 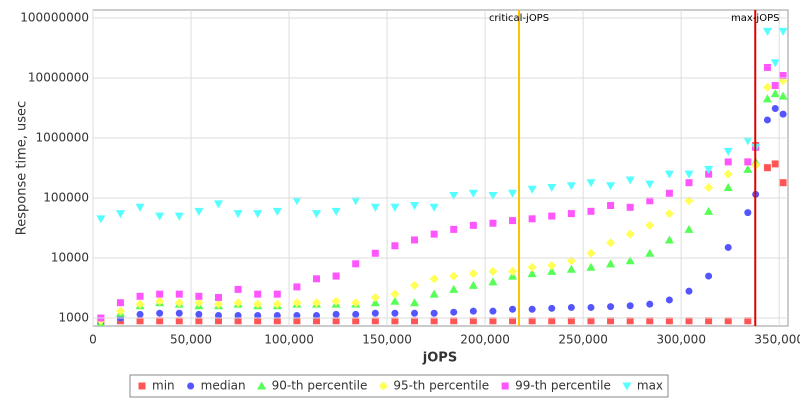 I want to click on annotation-label: critical-jOPS, so click(x=519, y=18).